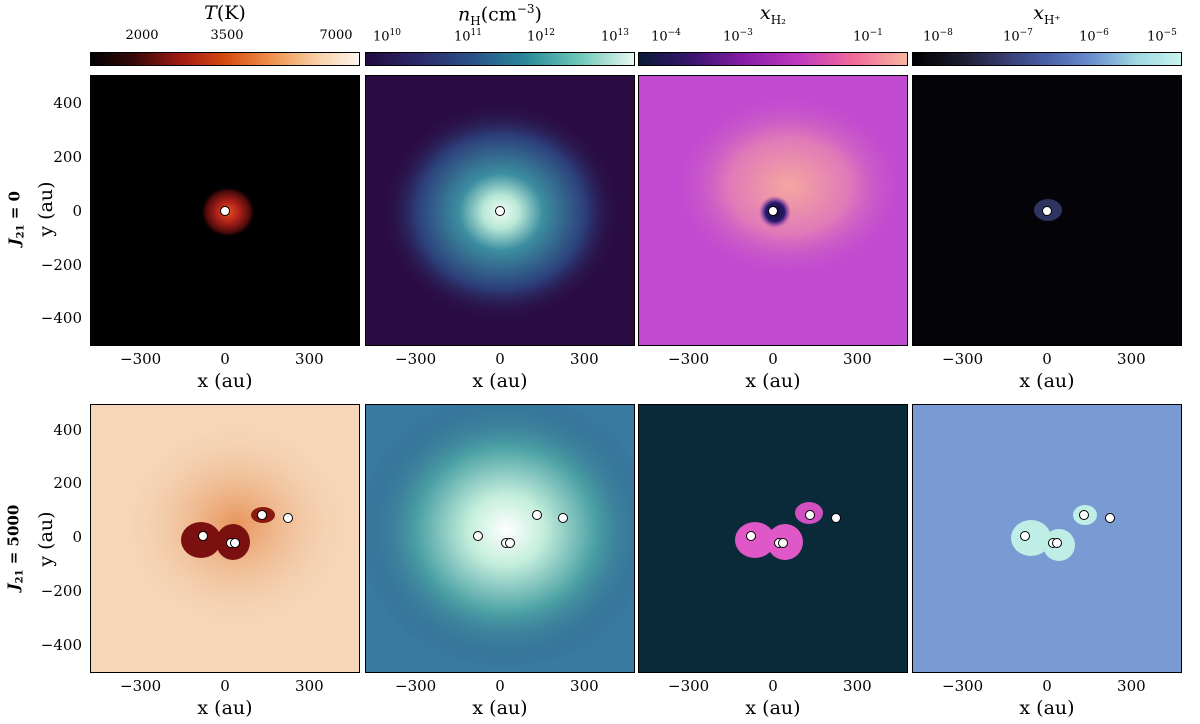  What do you see at coordinates (868, 36) in the screenshot?
I see `tick-label: 10⁻¹` at bounding box center [868, 36].